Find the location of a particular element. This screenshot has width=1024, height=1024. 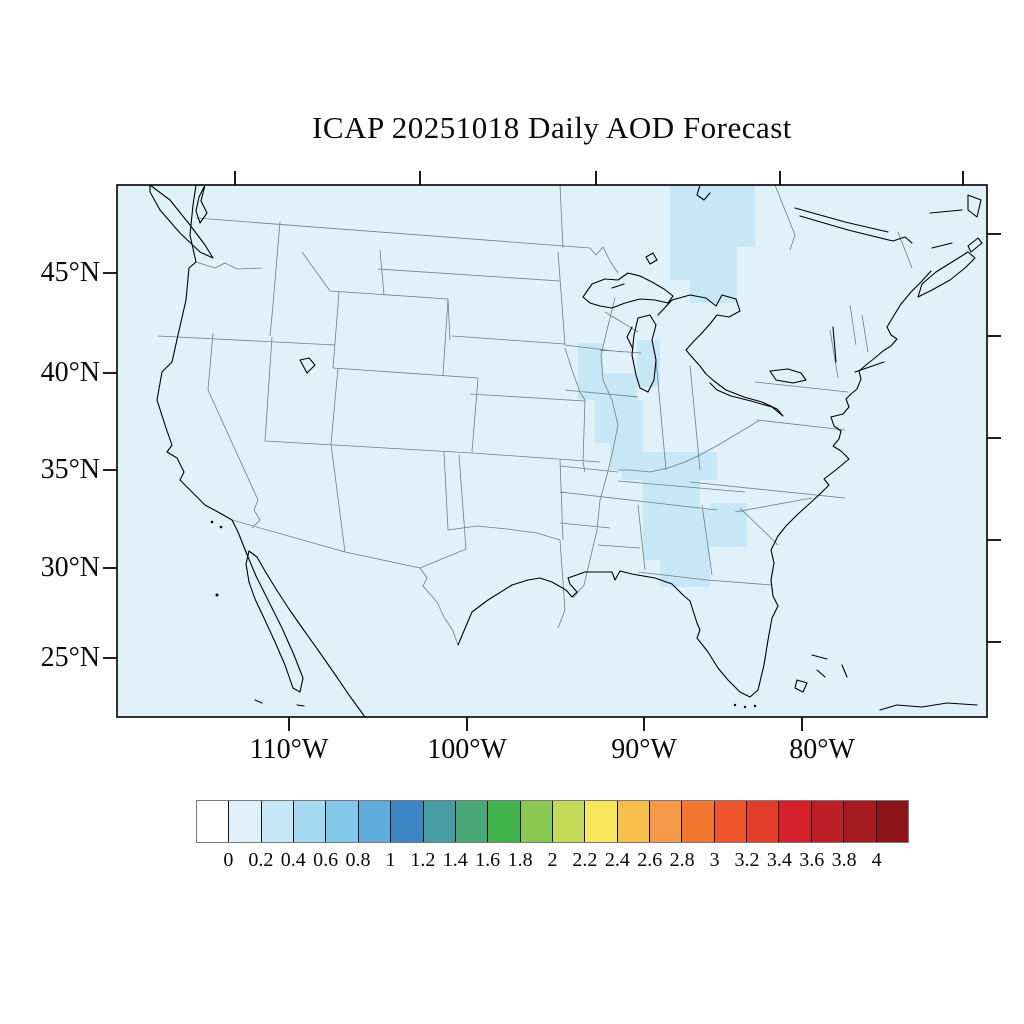

st-lawrence is located at coordinates (853, 225).